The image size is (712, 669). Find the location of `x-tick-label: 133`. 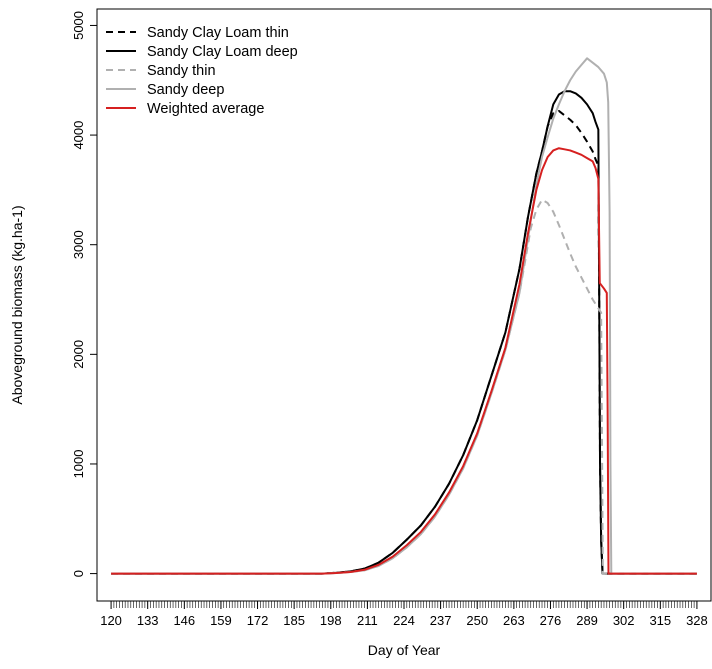

x-tick-label: 133 is located at coordinates (148, 620).